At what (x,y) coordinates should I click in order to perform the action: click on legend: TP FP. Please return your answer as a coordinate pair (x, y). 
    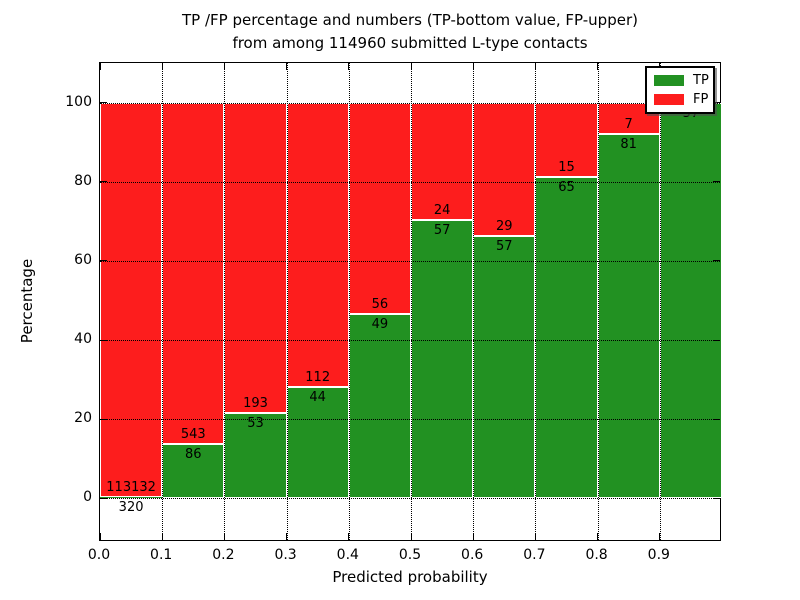
    Looking at the image, I should click on (680, 90).